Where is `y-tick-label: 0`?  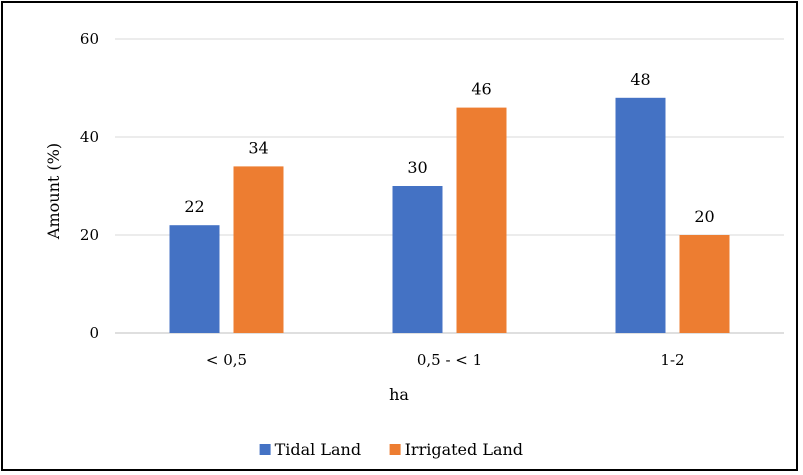
y-tick-label: 0 is located at coordinates (94, 333).